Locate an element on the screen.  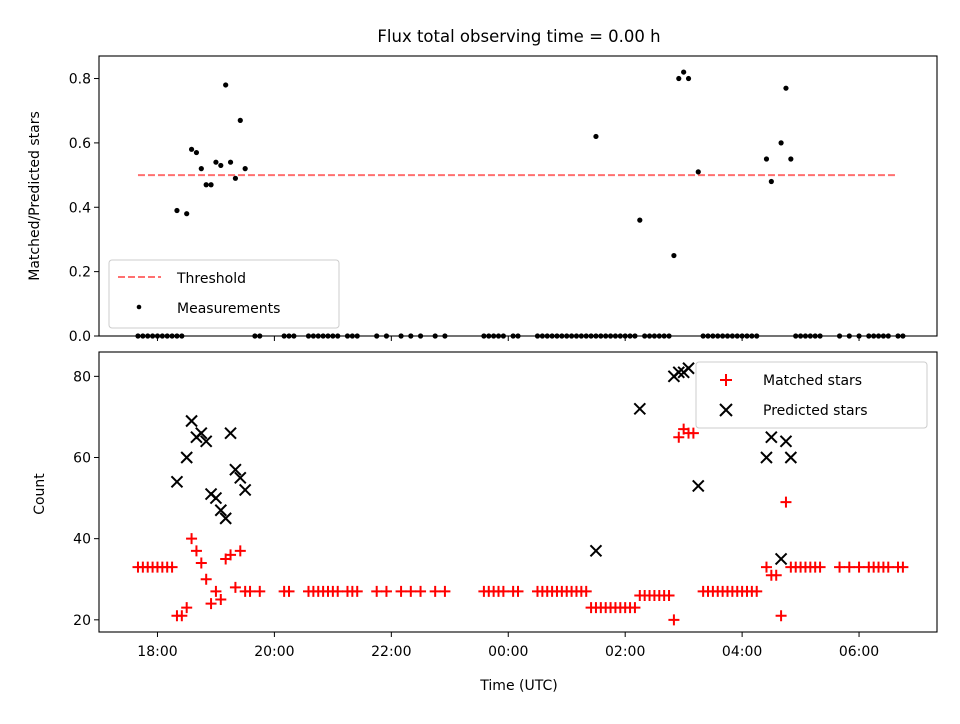
bottom-y-tick-label: 80 is located at coordinates (82, 377).